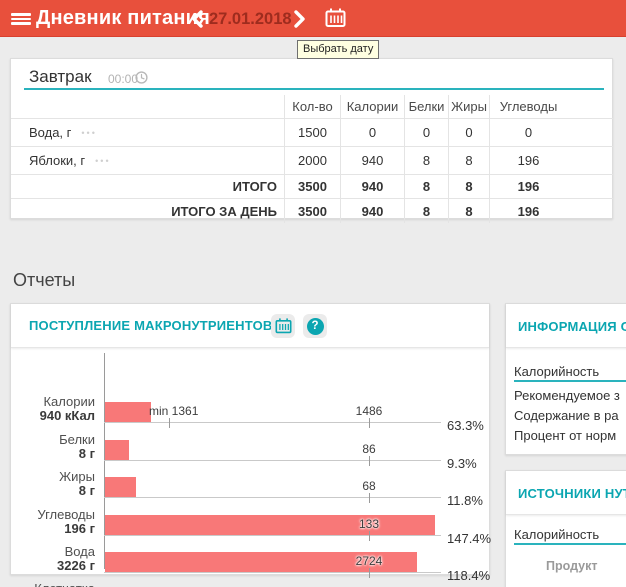  I want to click on col-header-fat: Жиры, so click(468, 106).